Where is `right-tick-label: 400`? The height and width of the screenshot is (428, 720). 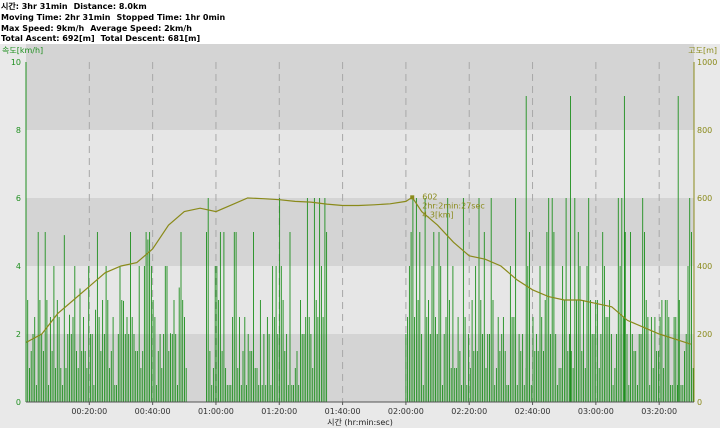 right-tick-label: 400 is located at coordinates (704, 266).